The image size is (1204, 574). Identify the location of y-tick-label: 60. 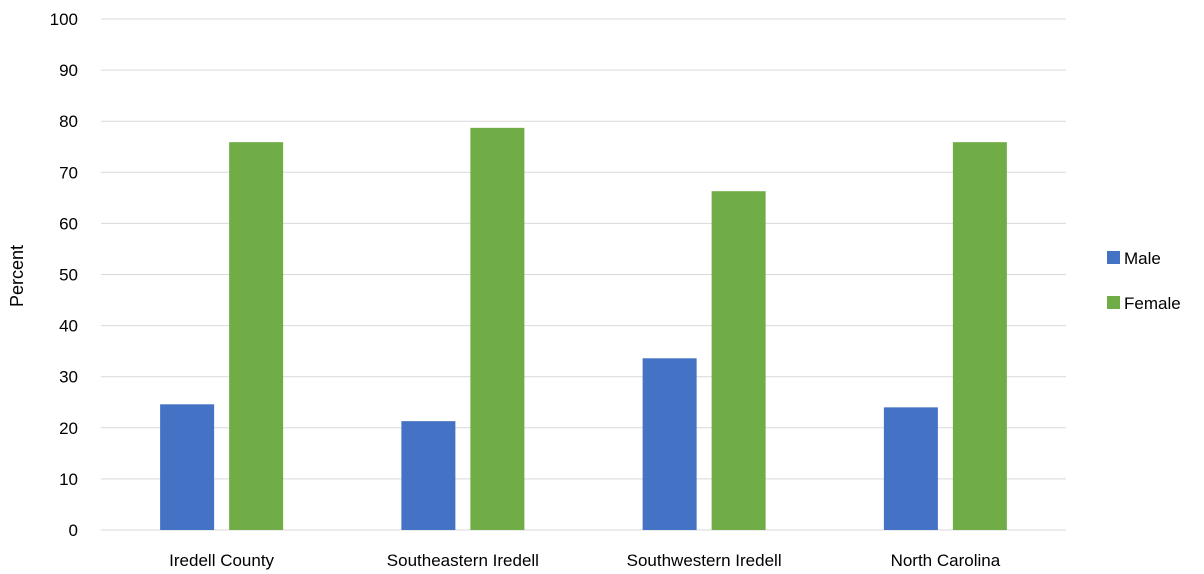
(68, 223).